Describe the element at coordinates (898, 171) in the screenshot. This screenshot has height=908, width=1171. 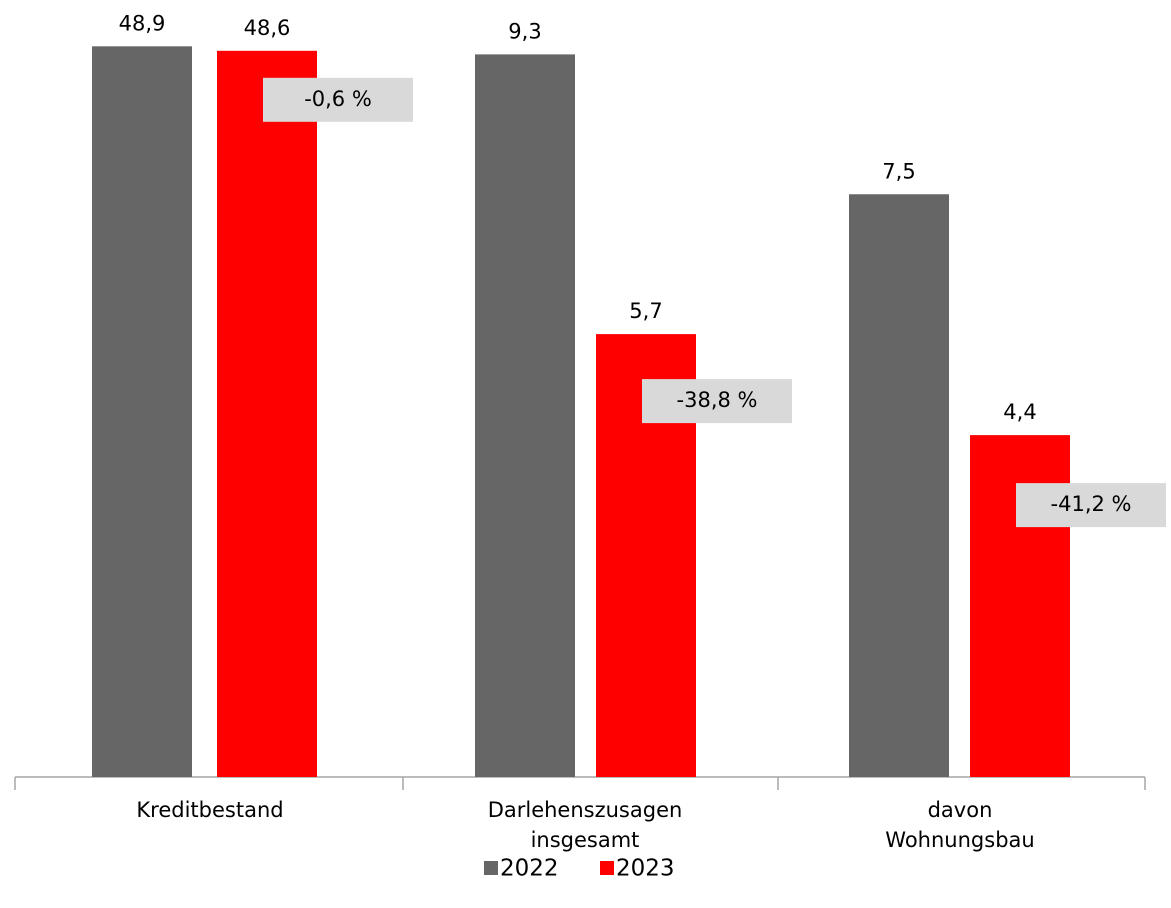
I see `value-label: 7,5` at that location.